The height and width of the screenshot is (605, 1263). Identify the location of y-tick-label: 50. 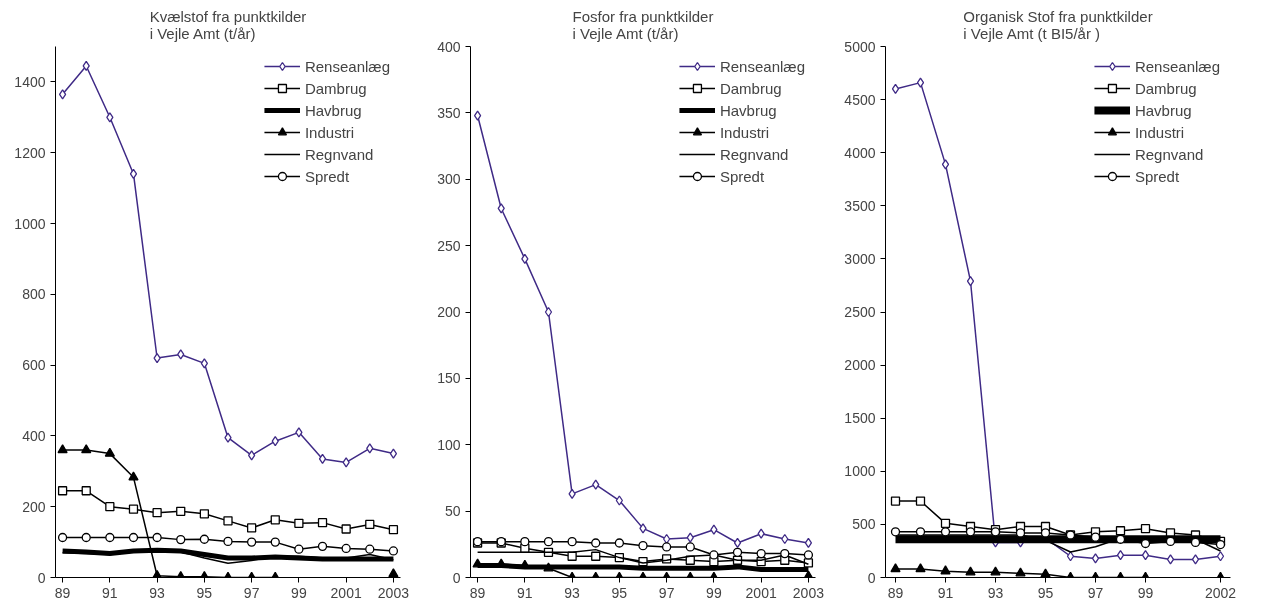
(452, 511).